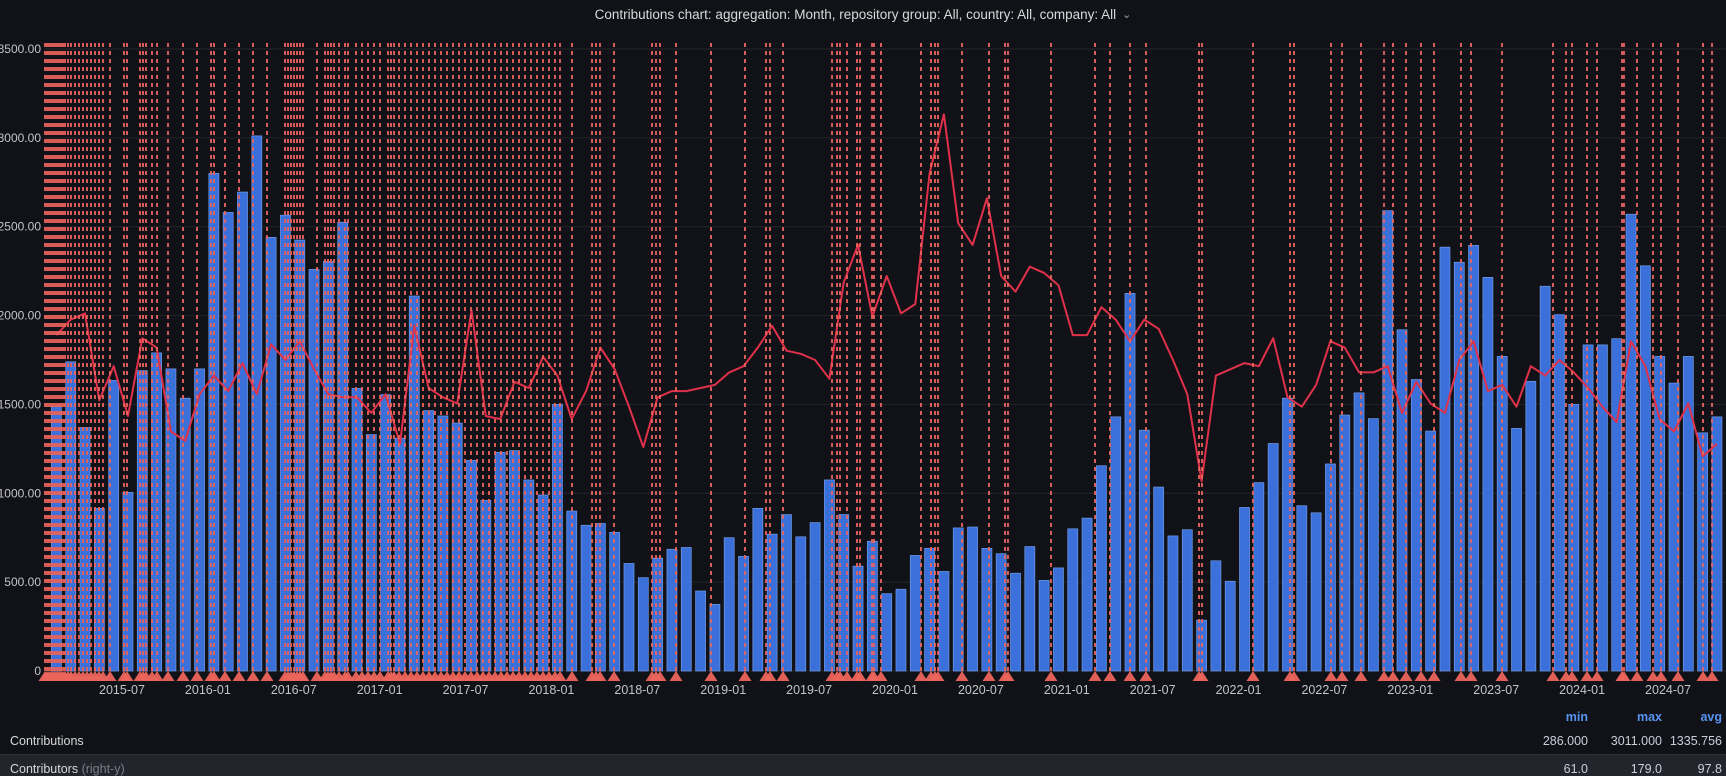 This screenshot has width=1726, height=776. What do you see at coordinates (20, 493) in the screenshot?
I see `svg-text: 1000.00` at bounding box center [20, 493].